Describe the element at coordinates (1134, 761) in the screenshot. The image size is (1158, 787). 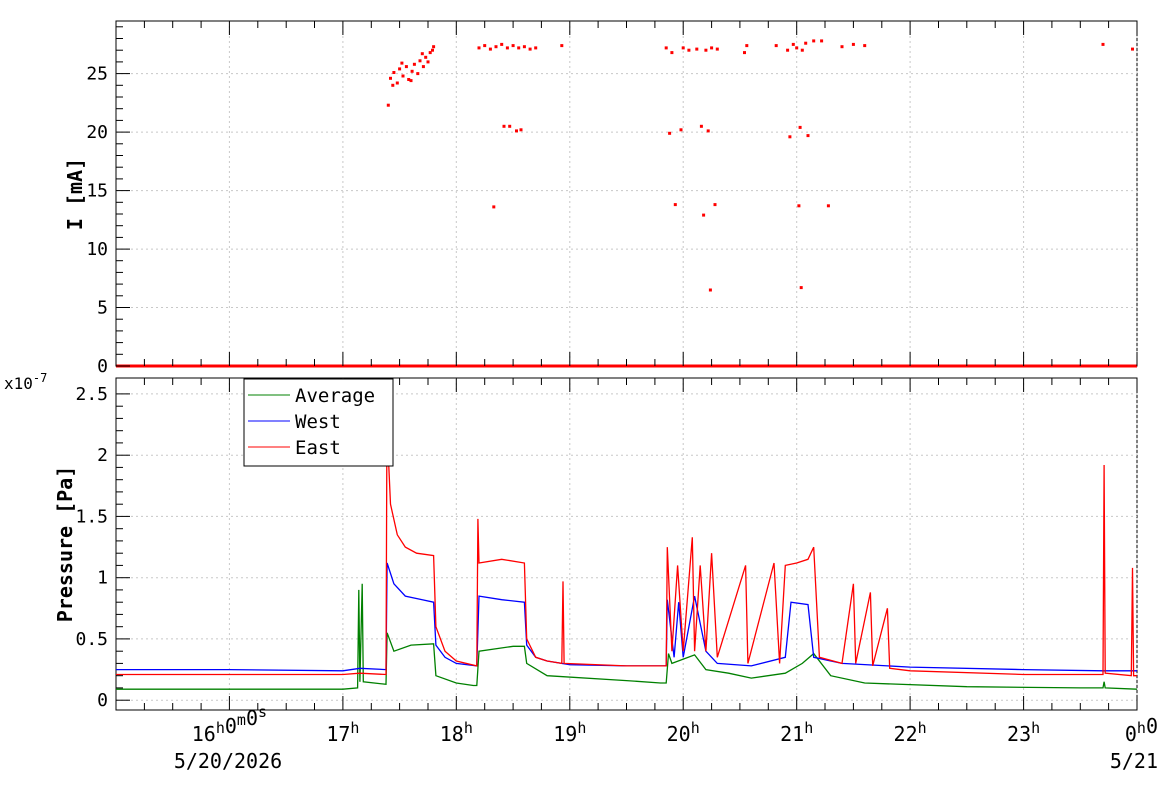
I see `date-label-end: 5/21` at that location.